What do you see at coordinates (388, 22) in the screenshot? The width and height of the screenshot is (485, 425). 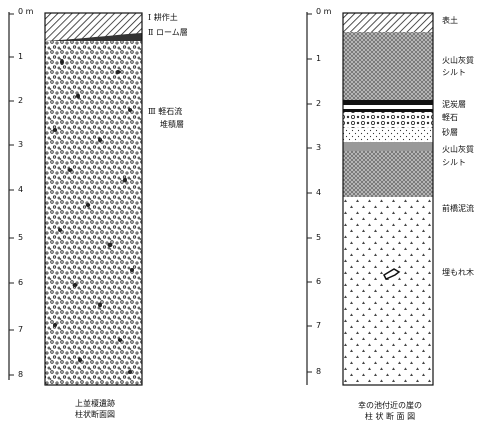 I see `layer-topsoil-right` at bounding box center [388, 22].